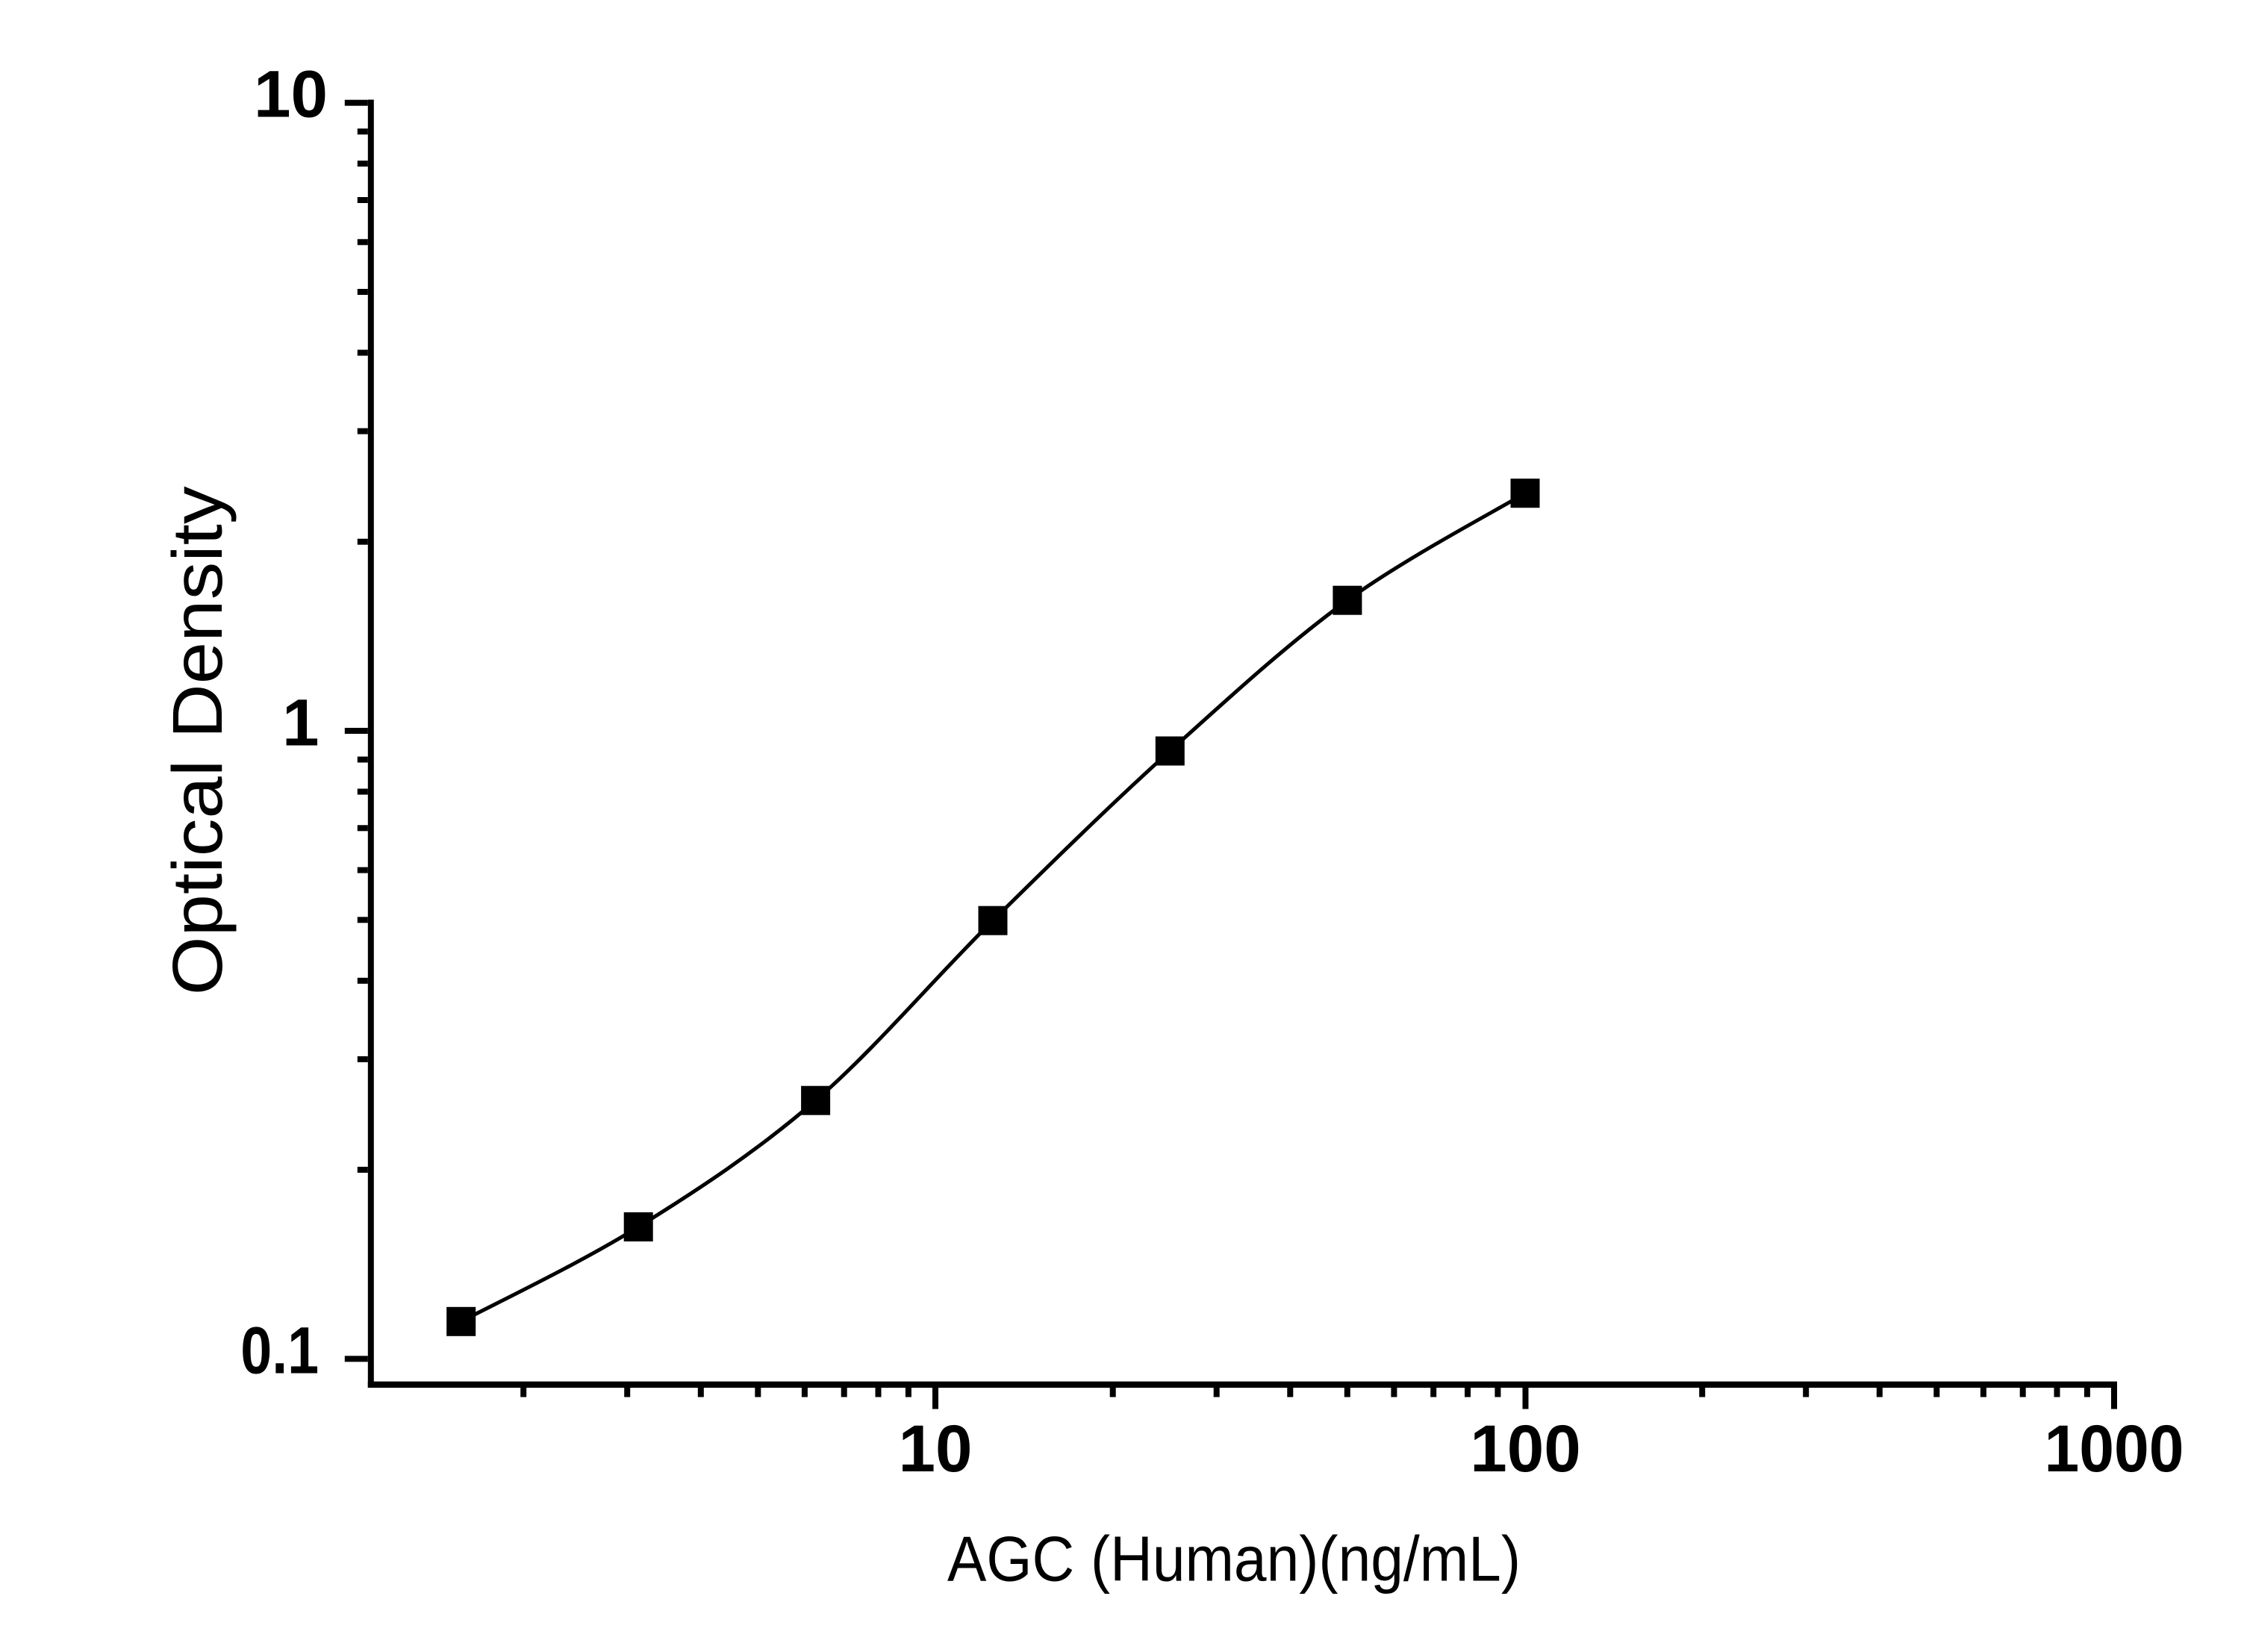  Describe the element at coordinates (2114, 1448) in the screenshot. I see `svg-text: 1000` at that location.